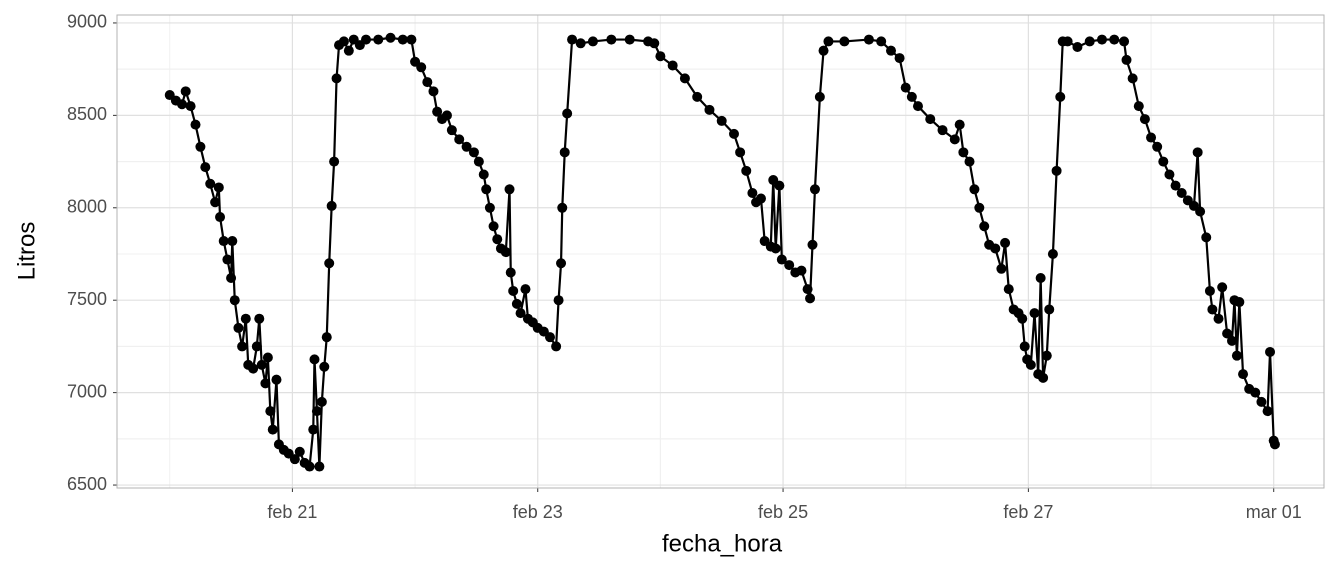 This screenshot has width=1344, height=576. Describe the element at coordinates (87, 484) in the screenshot. I see `y-tick-label: 6500` at that location.